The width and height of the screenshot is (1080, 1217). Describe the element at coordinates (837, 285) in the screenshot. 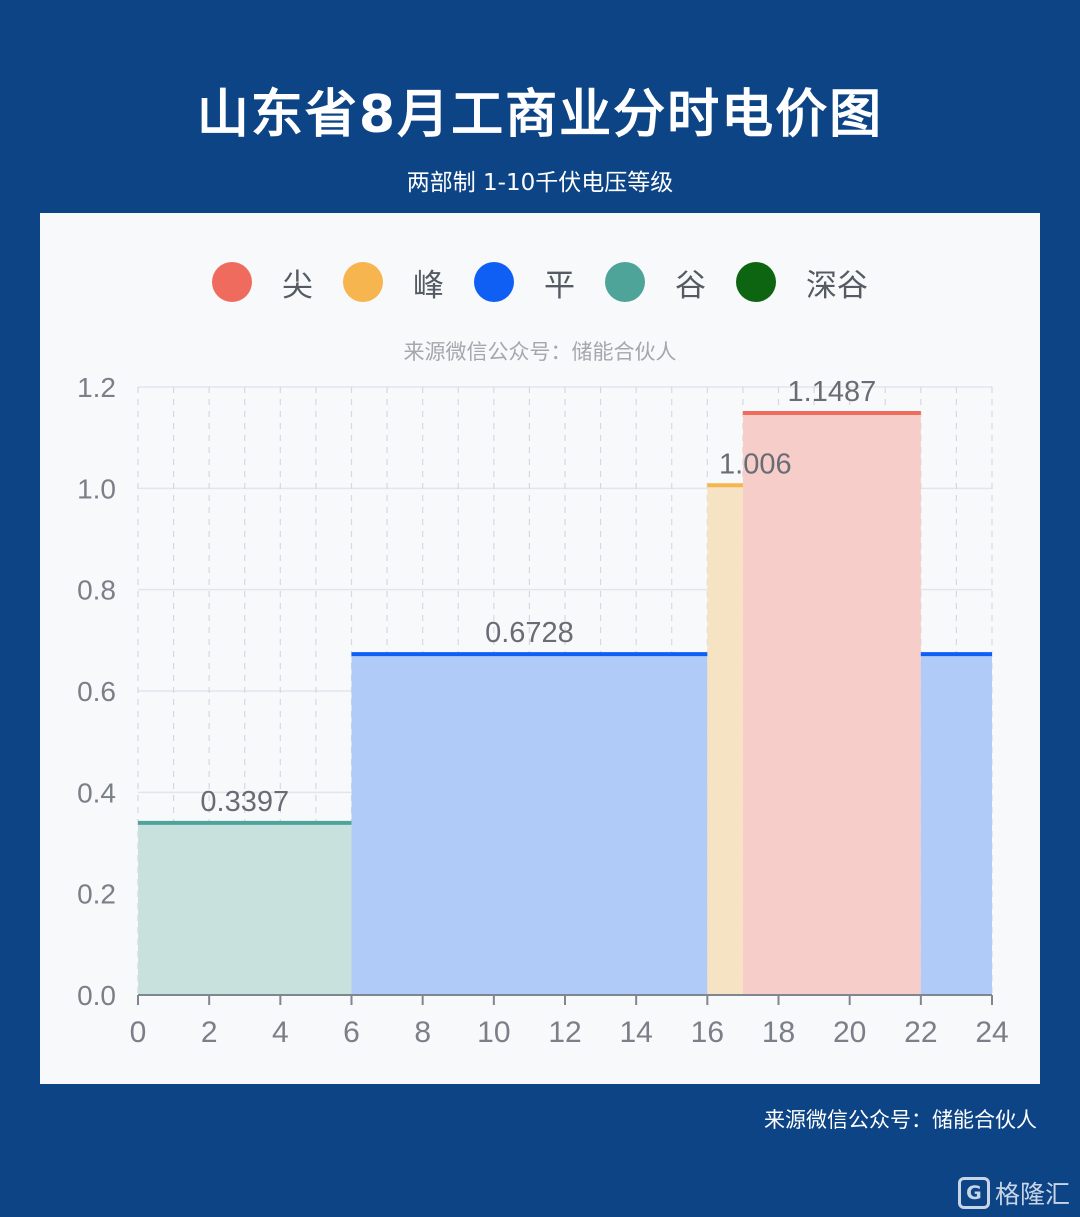

I see `legend-label: 深谷` at that location.